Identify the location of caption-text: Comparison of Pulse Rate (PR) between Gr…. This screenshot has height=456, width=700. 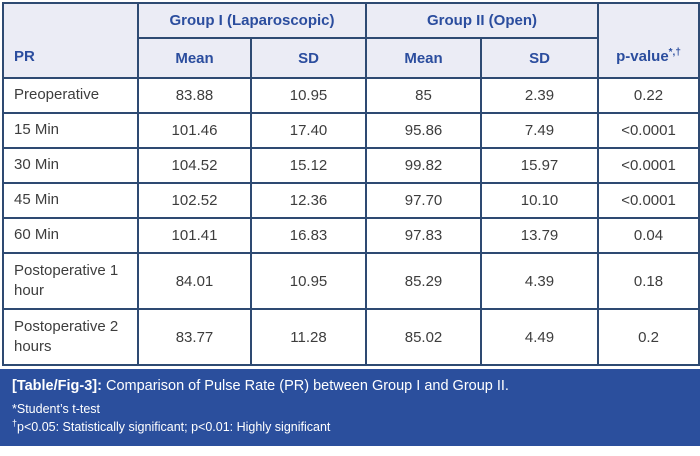
(305, 386).